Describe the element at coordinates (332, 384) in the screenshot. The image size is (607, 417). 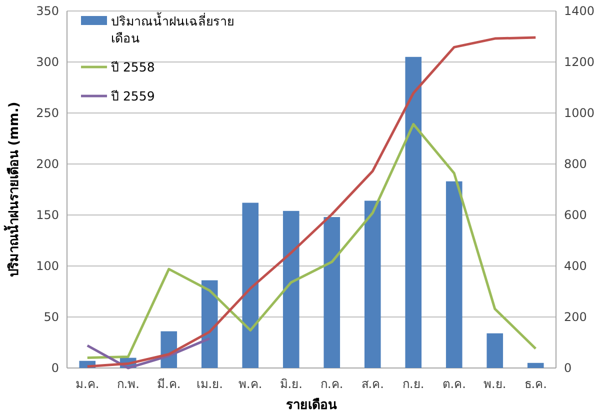
I see `x-tick-label: ก.ค.` at that location.